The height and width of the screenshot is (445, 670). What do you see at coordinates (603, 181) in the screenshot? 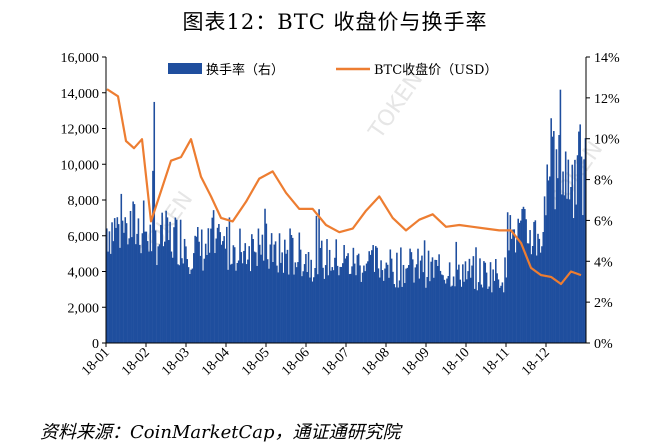
I see `y-right-tick-label: 8%` at bounding box center [603, 181].